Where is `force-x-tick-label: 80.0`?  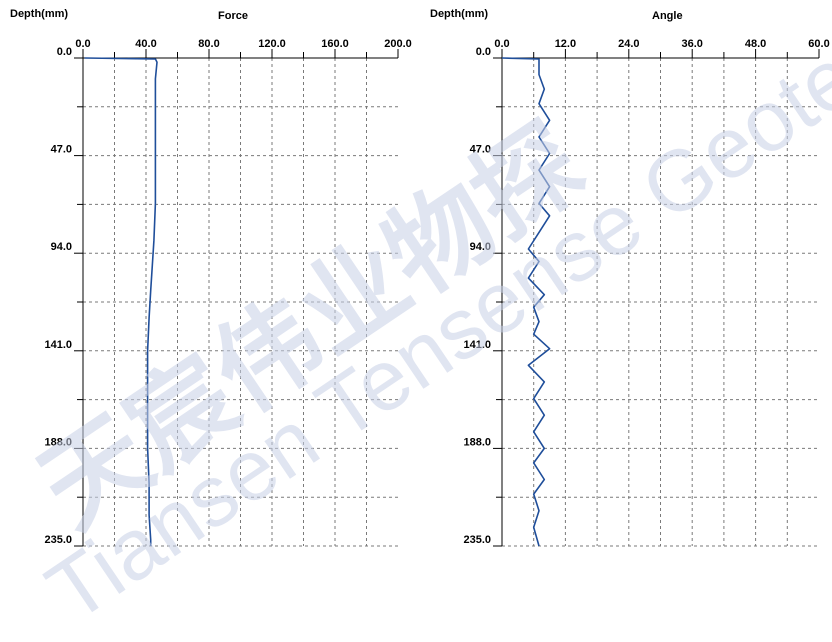
force-x-tick-label: 80.0 is located at coordinates (208, 44).